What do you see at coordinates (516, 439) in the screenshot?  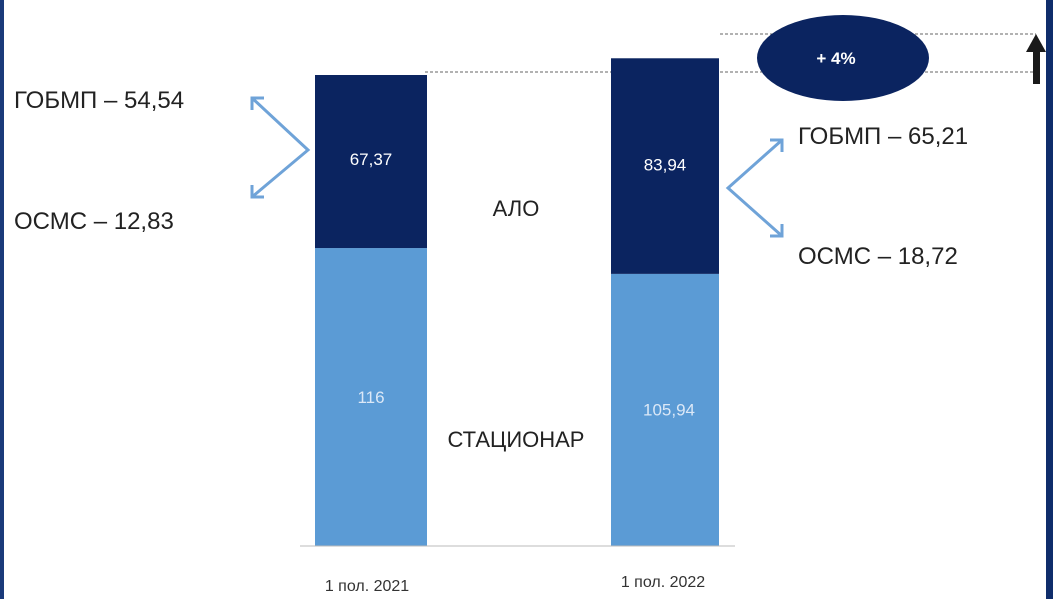 I see `series-label-stacionar: СТАЦИОНАР` at bounding box center [516, 439].